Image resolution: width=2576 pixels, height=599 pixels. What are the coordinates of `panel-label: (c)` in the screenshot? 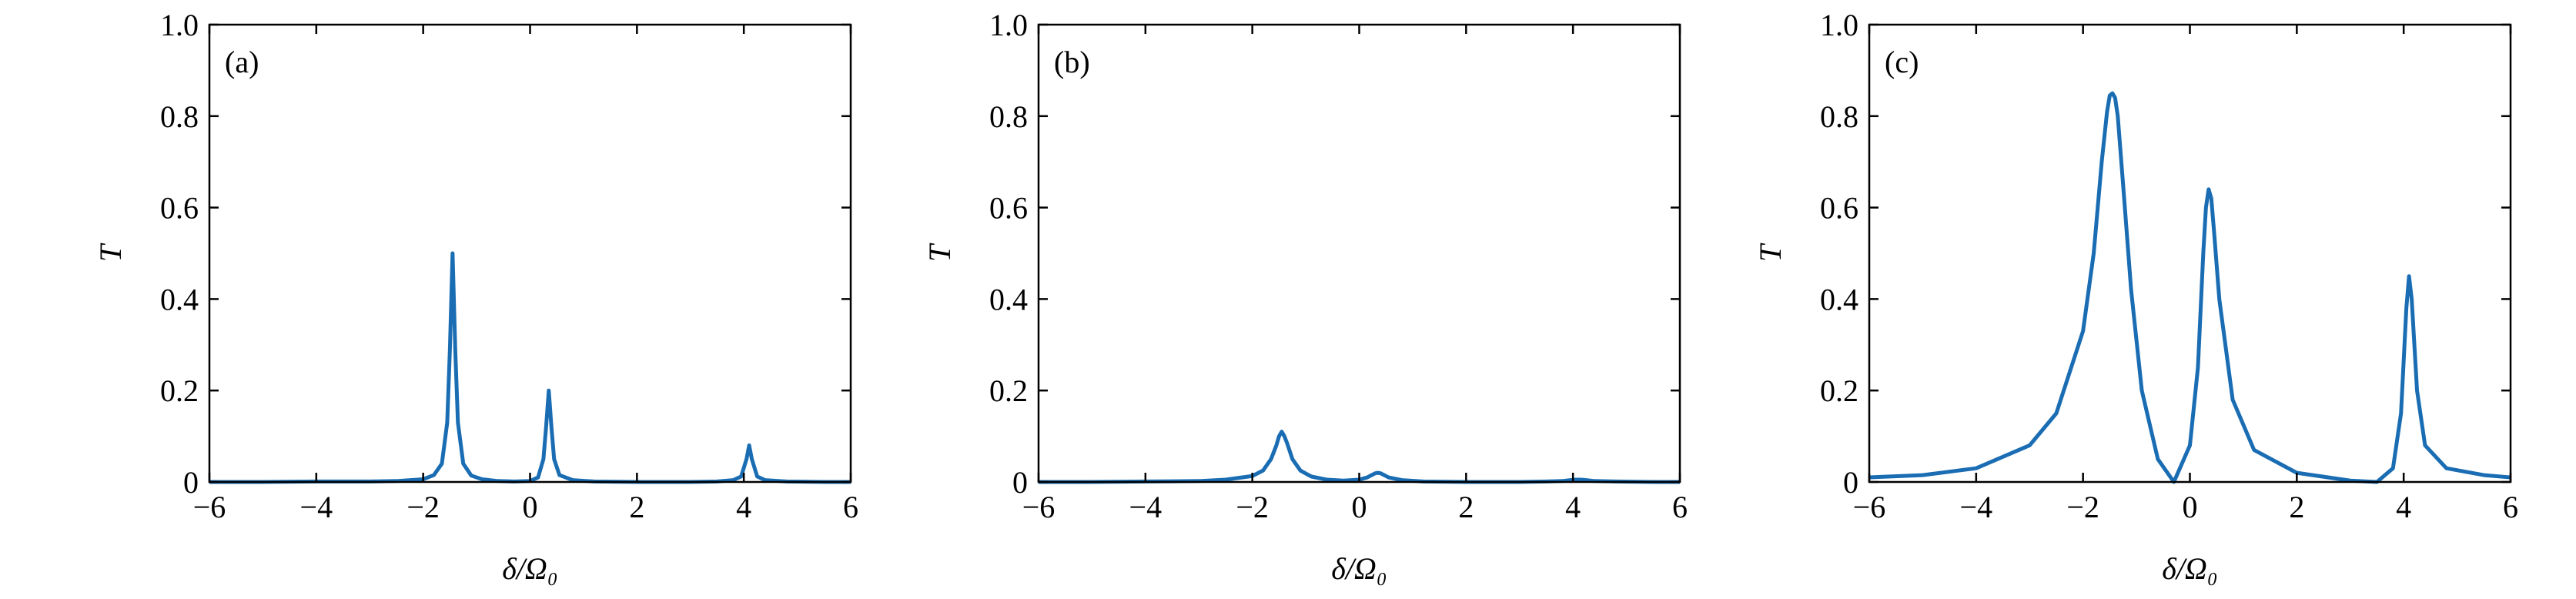 It's located at (1902, 62).